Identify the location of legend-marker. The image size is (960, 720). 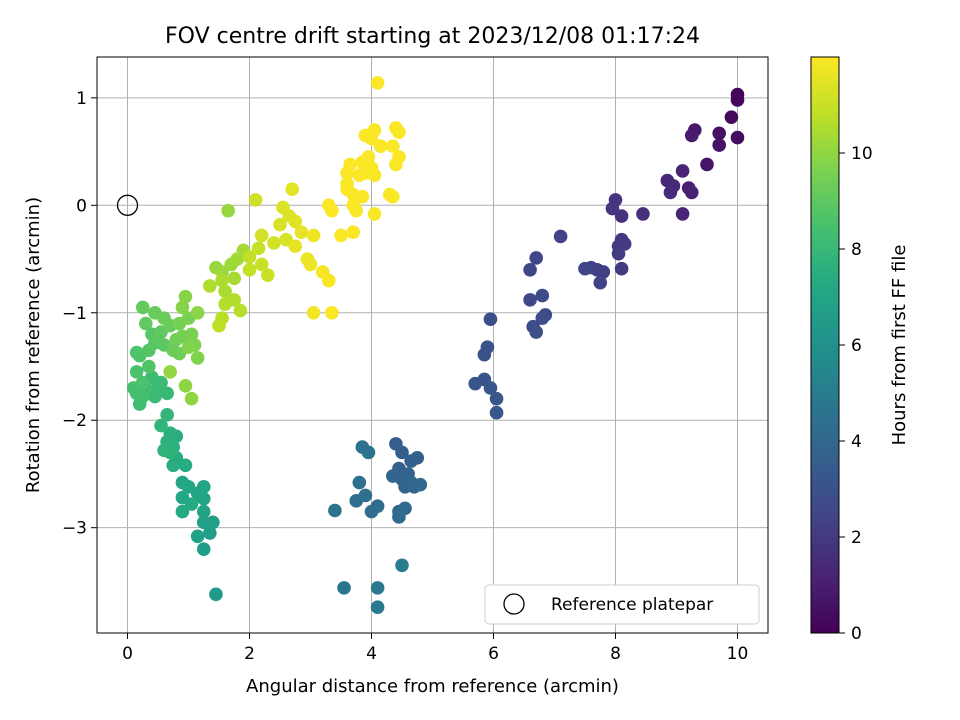
(514, 604).